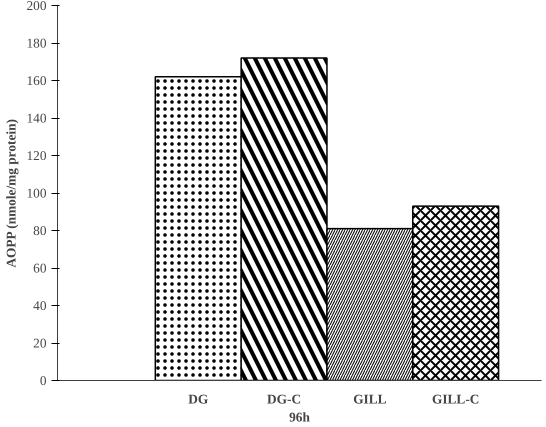 This screenshot has height=427, width=546. I want to click on x-tick-label: GILL, so click(370, 399).